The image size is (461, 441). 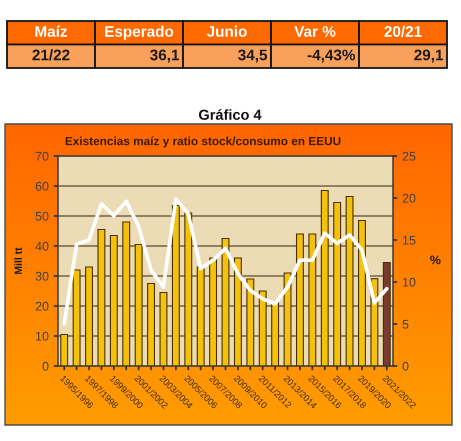 I want to click on text: 36,1, so click(x=165, y=56).